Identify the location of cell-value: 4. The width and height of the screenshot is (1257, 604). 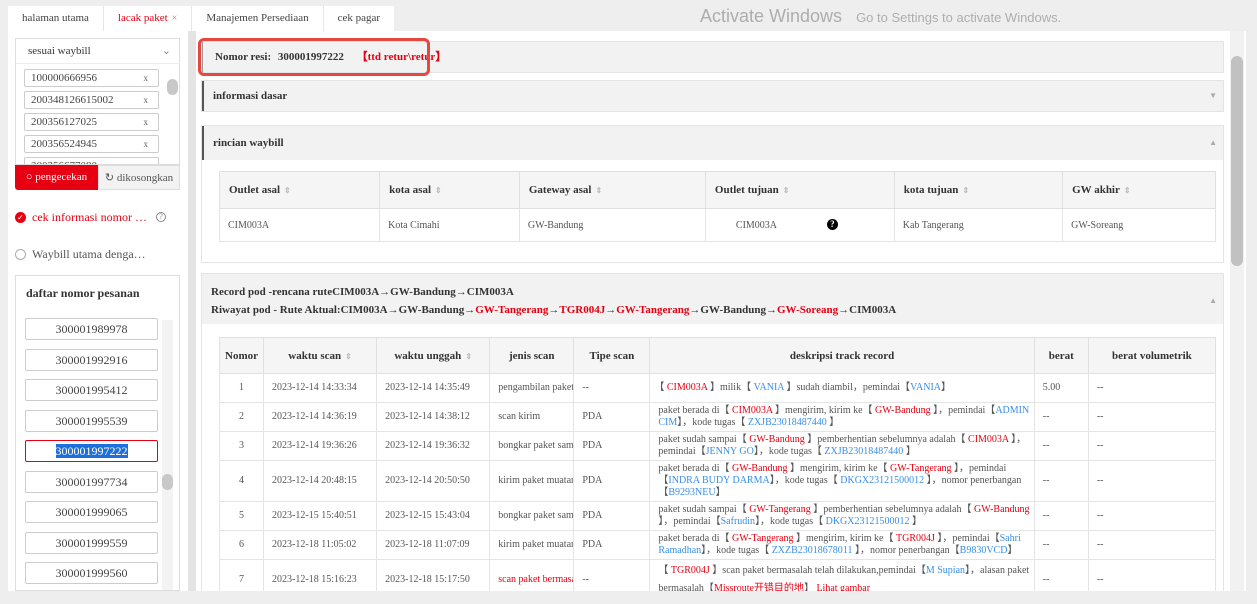
(242, 480).